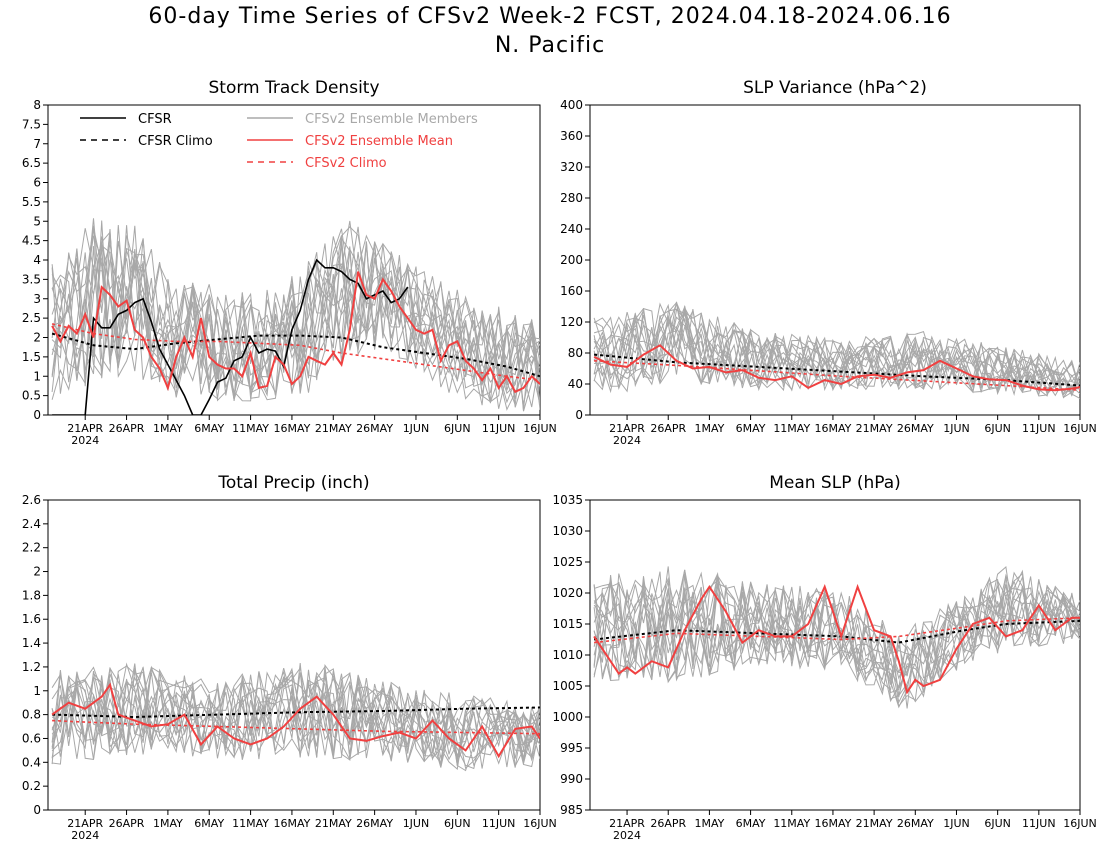 The width and height of the screenshot is (1100, 850). What do you see at coordinates (31, 643) in the screenshot?
I see `y-tick-label: 1.4` at bounding box center [31, 643].